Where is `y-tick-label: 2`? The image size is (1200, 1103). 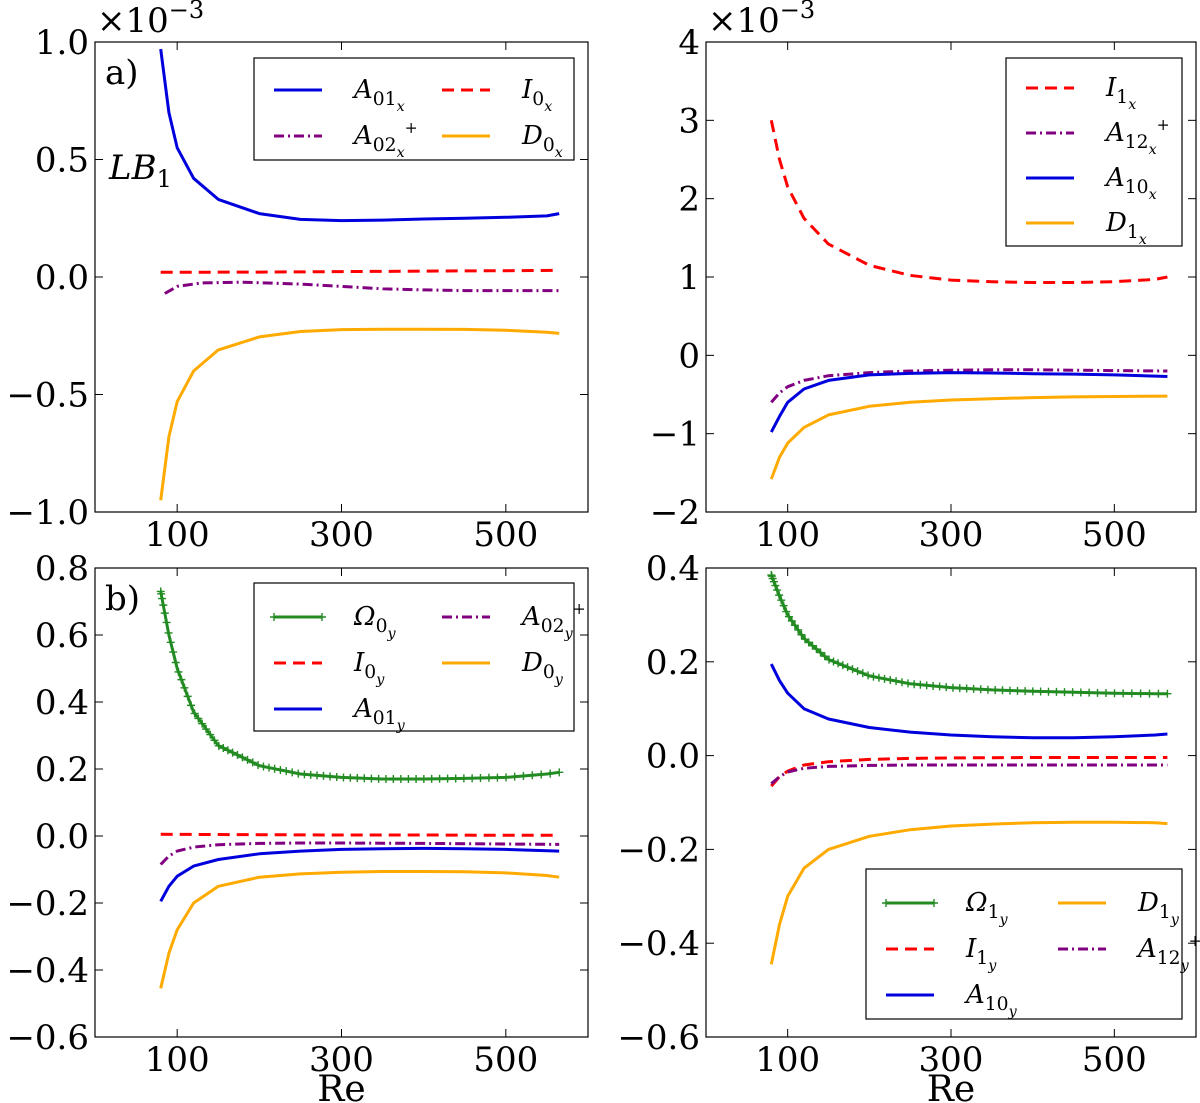 y-tick-label: 2 is located at coordinates (689, 200).